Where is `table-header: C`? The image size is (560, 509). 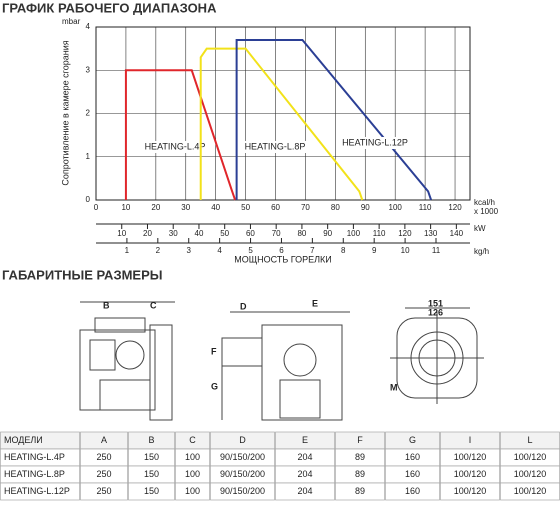 table-header: C is located at coordinates (192, 440).